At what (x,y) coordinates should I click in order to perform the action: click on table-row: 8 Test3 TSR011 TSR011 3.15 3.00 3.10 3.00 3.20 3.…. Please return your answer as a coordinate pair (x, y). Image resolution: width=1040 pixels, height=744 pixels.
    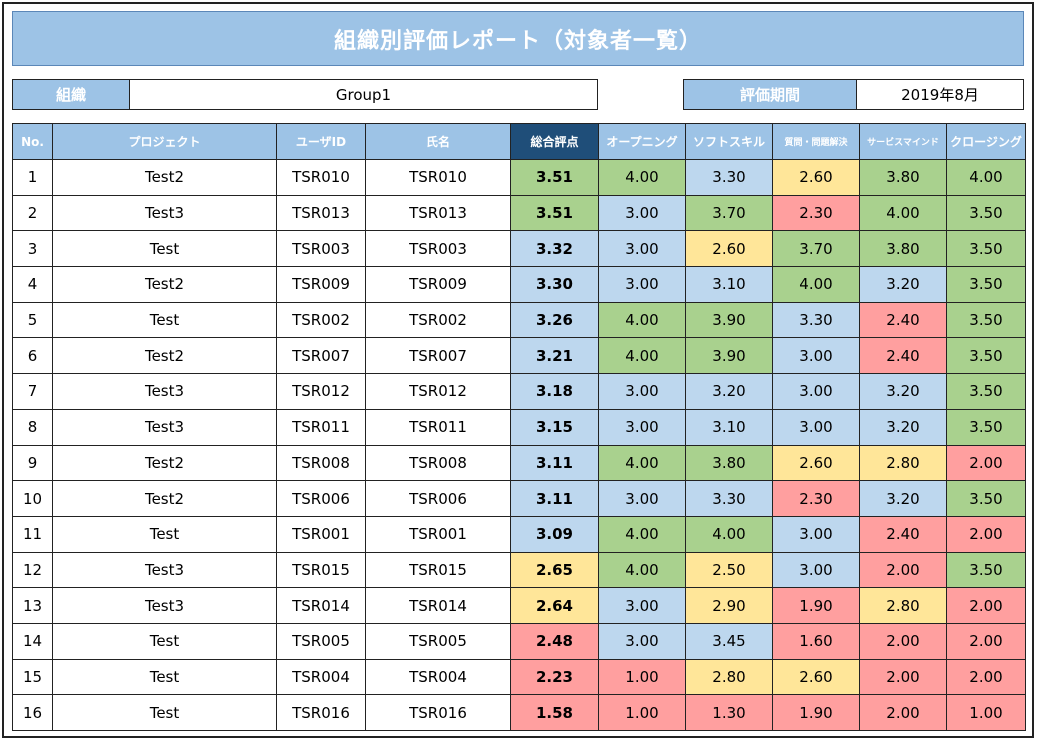
    Looking at the image, I should click on (519, 427).